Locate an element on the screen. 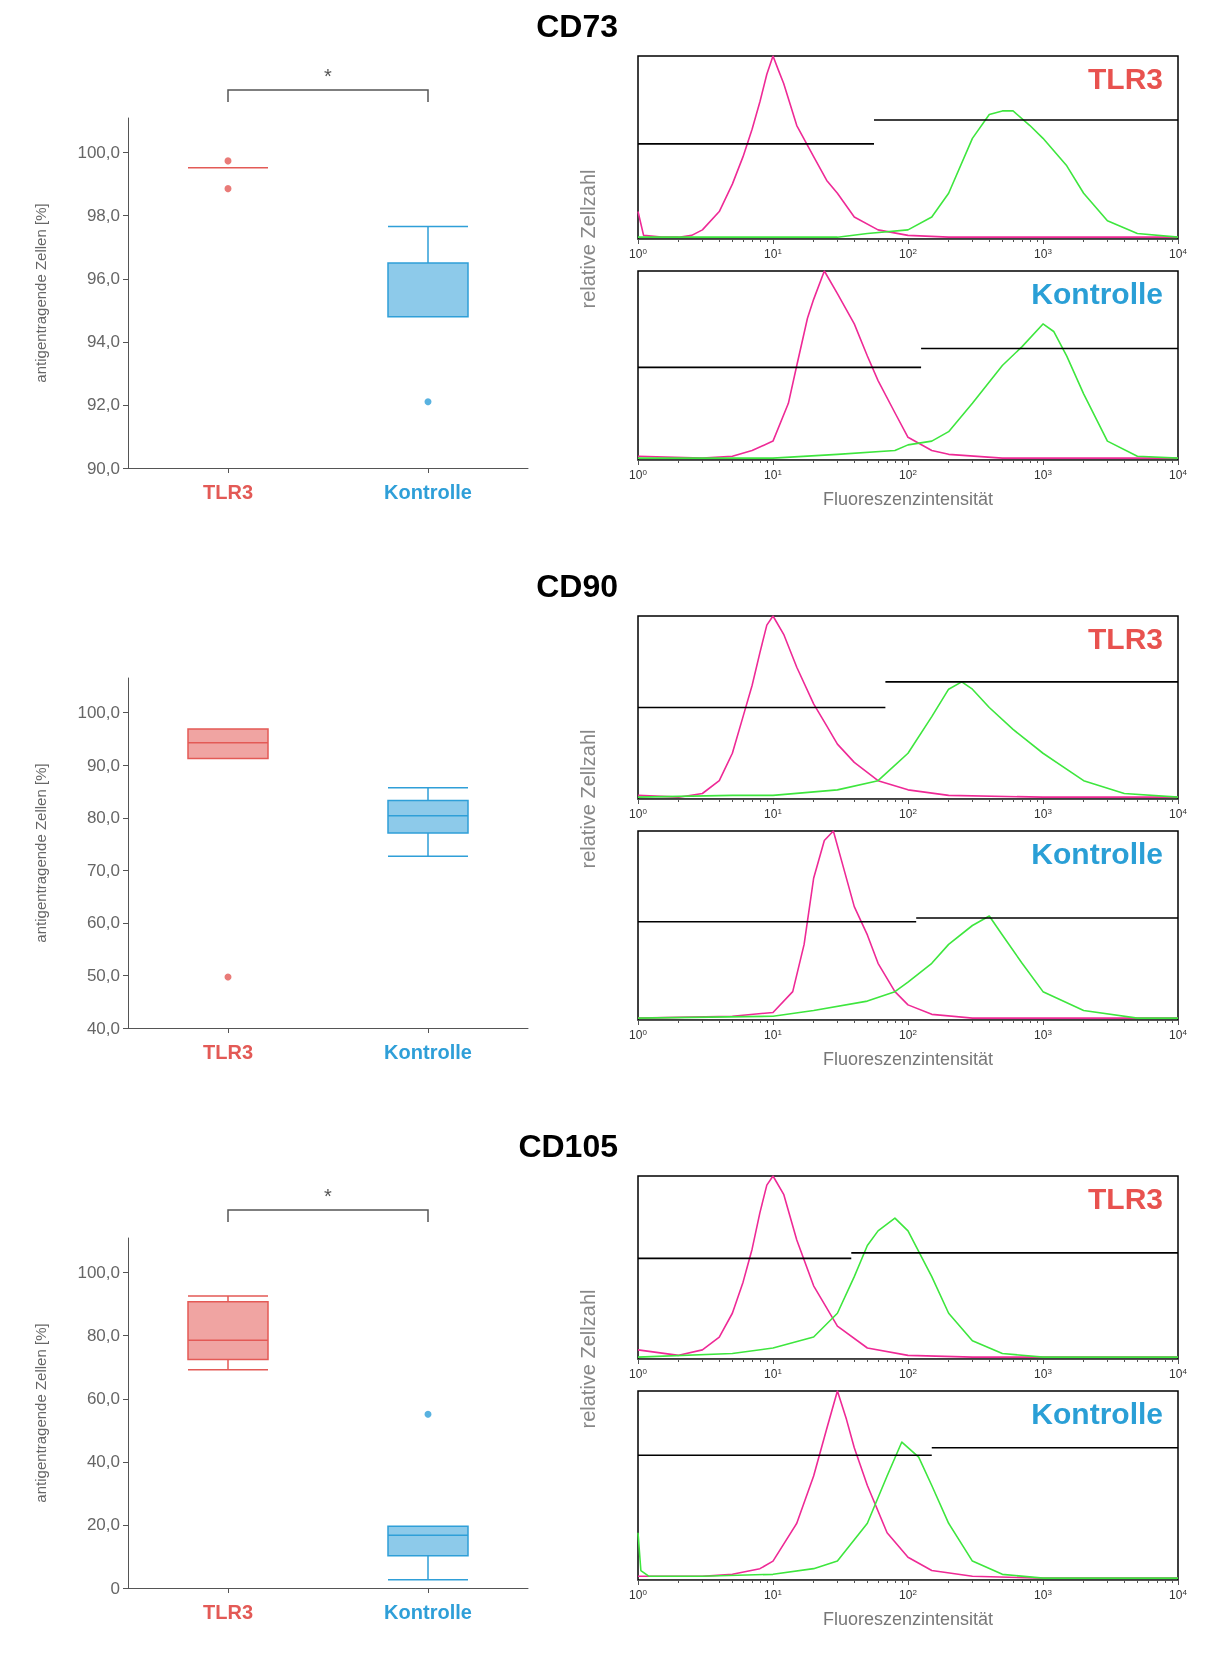 The width and height of the screenshot is (1211, 1661). y-tick-label: 98,0 is located at coordinates (103, 216).